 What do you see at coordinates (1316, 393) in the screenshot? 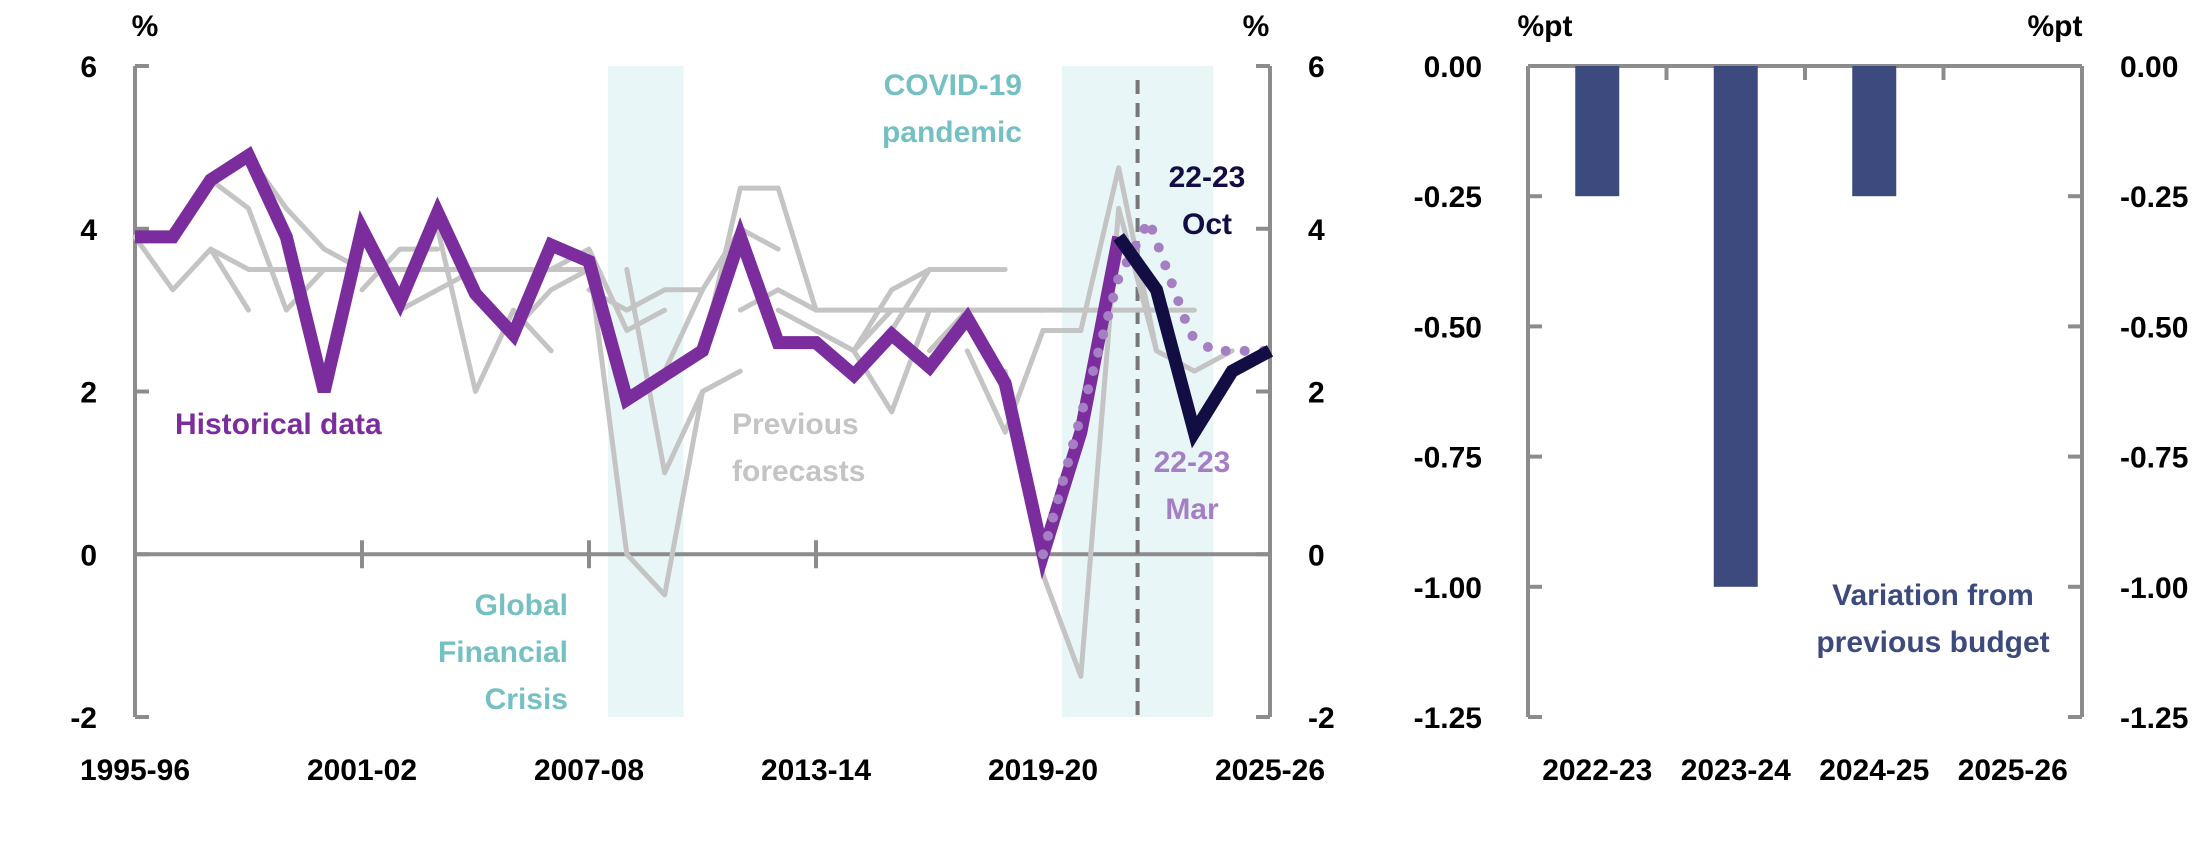
I see `y-tick-label-right: 2` at bounding box center [1316, 393].